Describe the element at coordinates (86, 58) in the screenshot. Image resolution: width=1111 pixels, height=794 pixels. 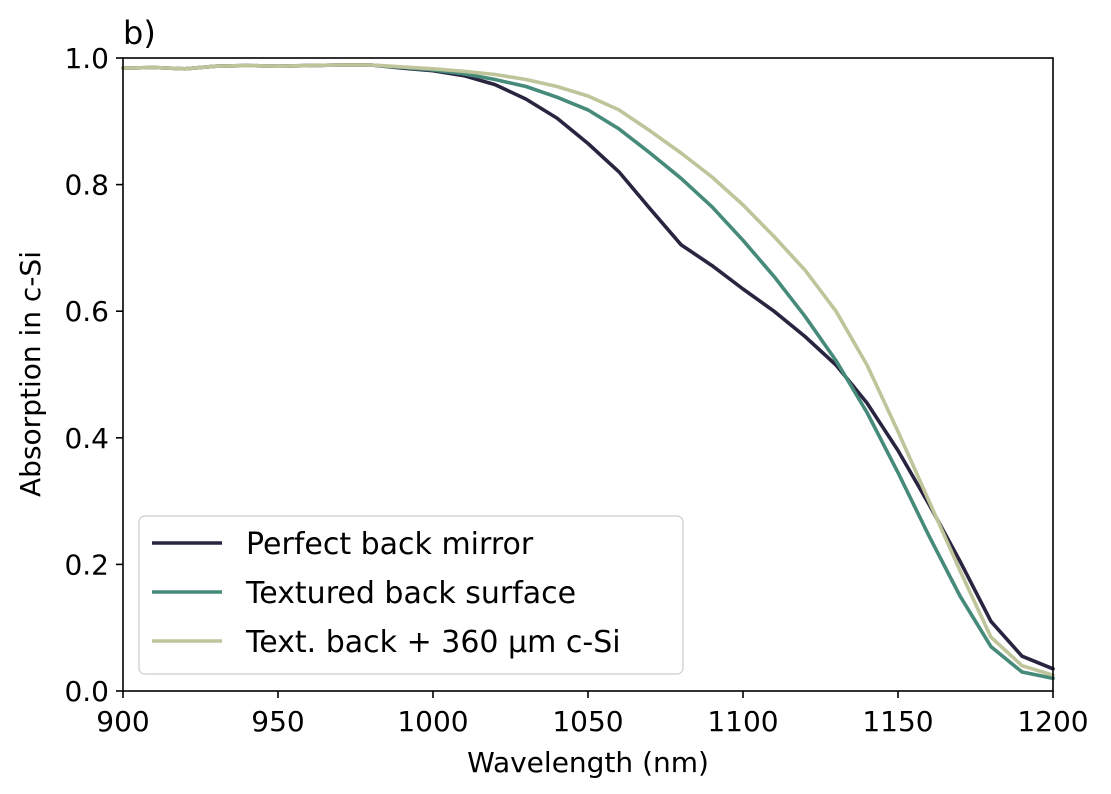
I see `y-tick-label: 1.0` at that location.